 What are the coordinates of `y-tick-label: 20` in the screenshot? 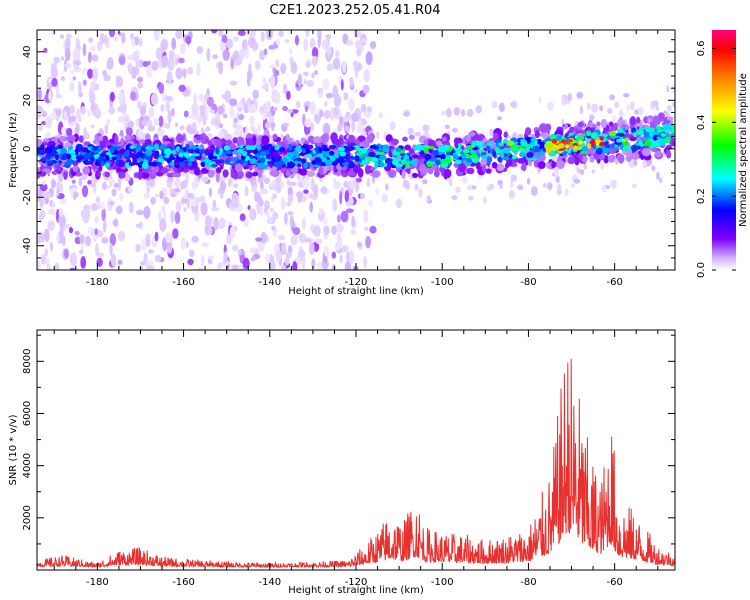 It's located at (27, 100).